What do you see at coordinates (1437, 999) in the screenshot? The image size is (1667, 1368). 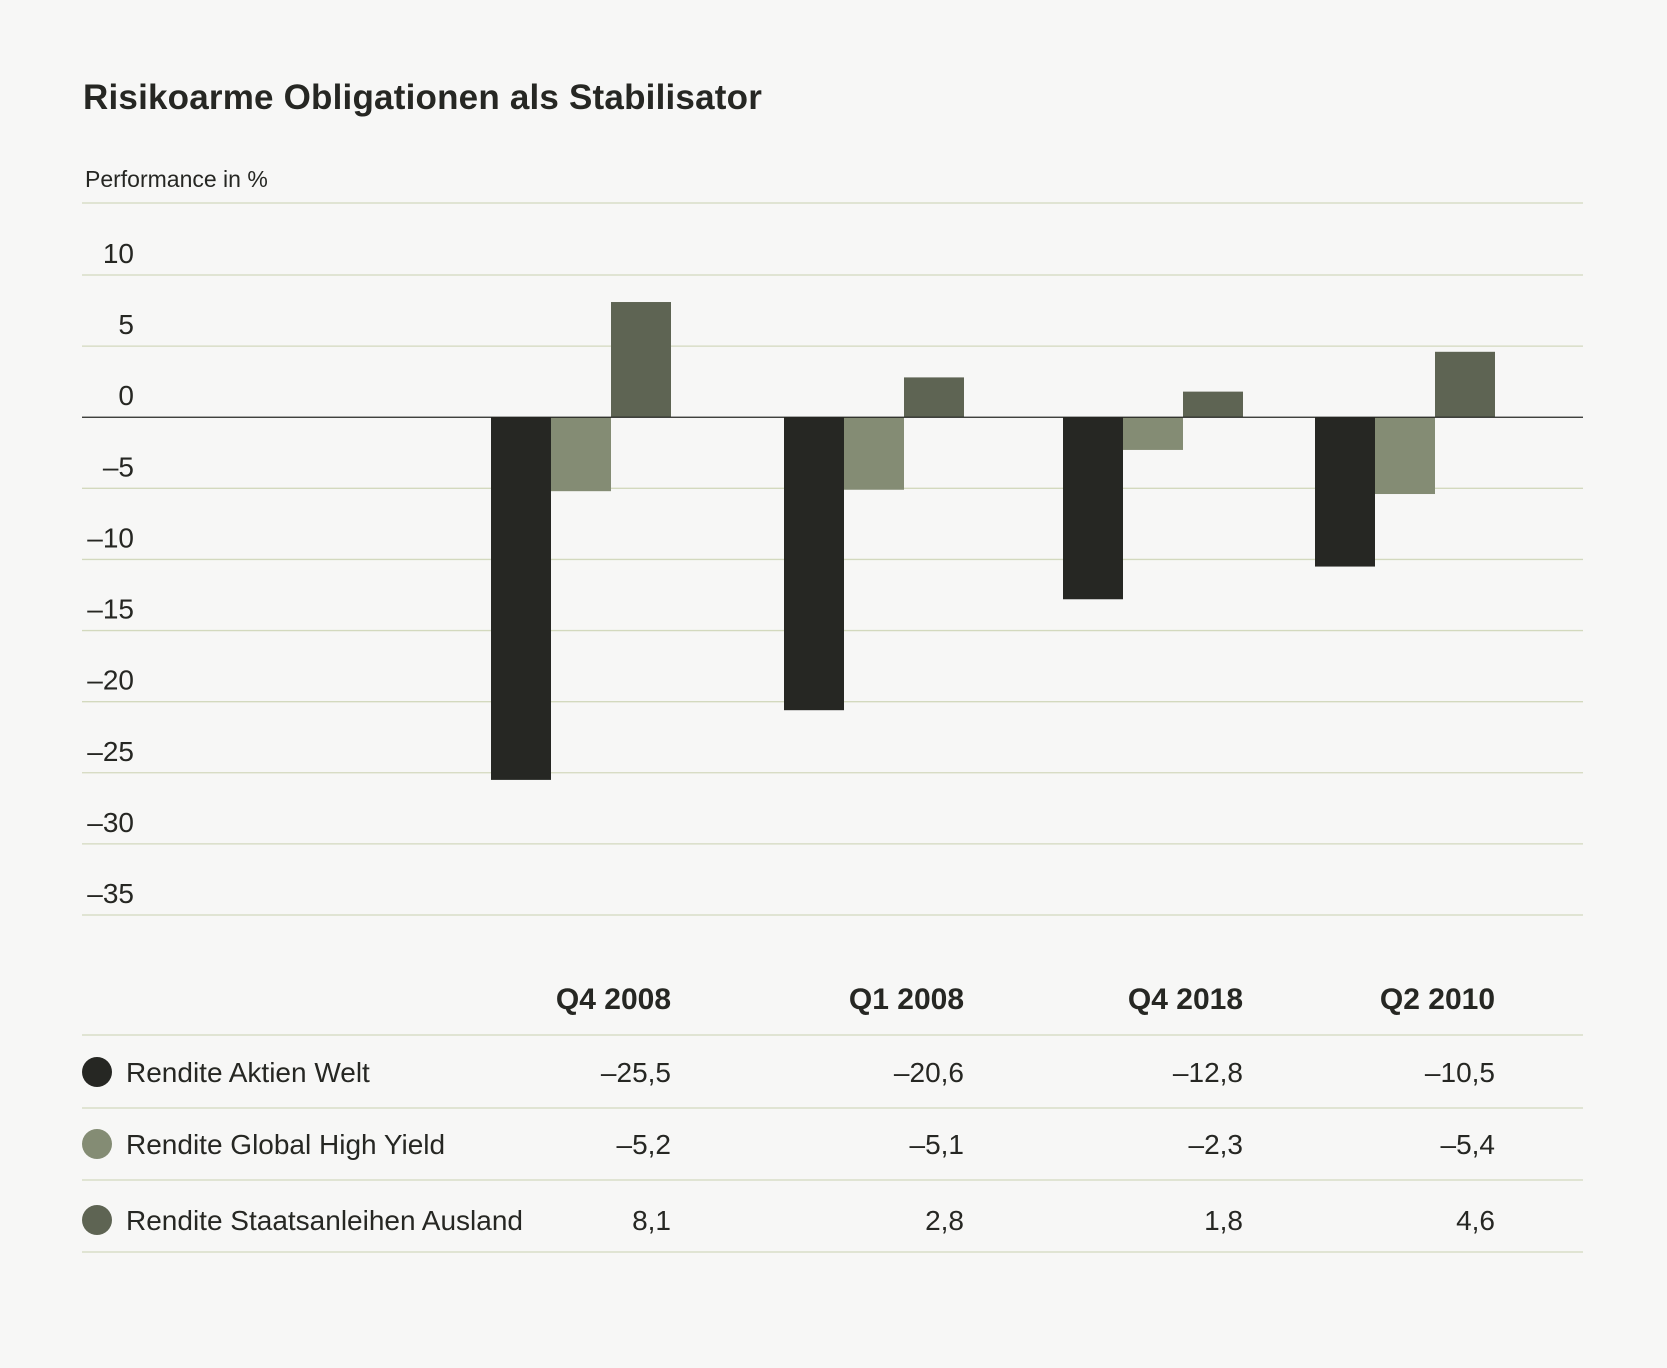 I see `table-header: Q2 2010` at bounding box center [1437, 999].